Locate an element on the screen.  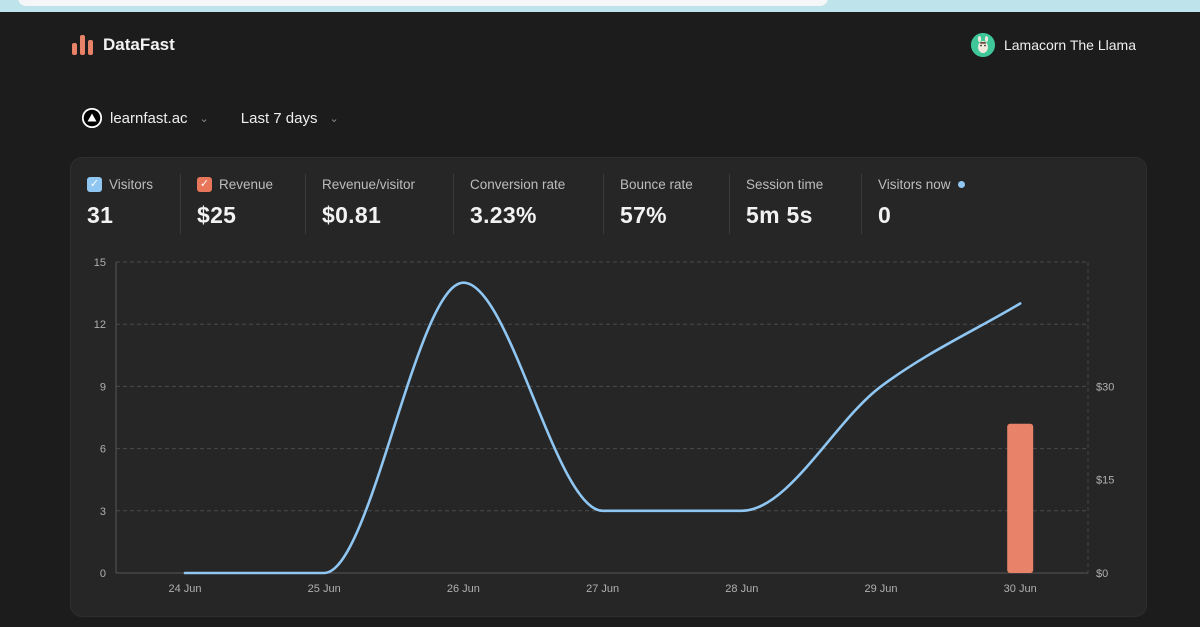
app-header: DataFast Lamacorn The Llama is located at coordinates (604, 45).